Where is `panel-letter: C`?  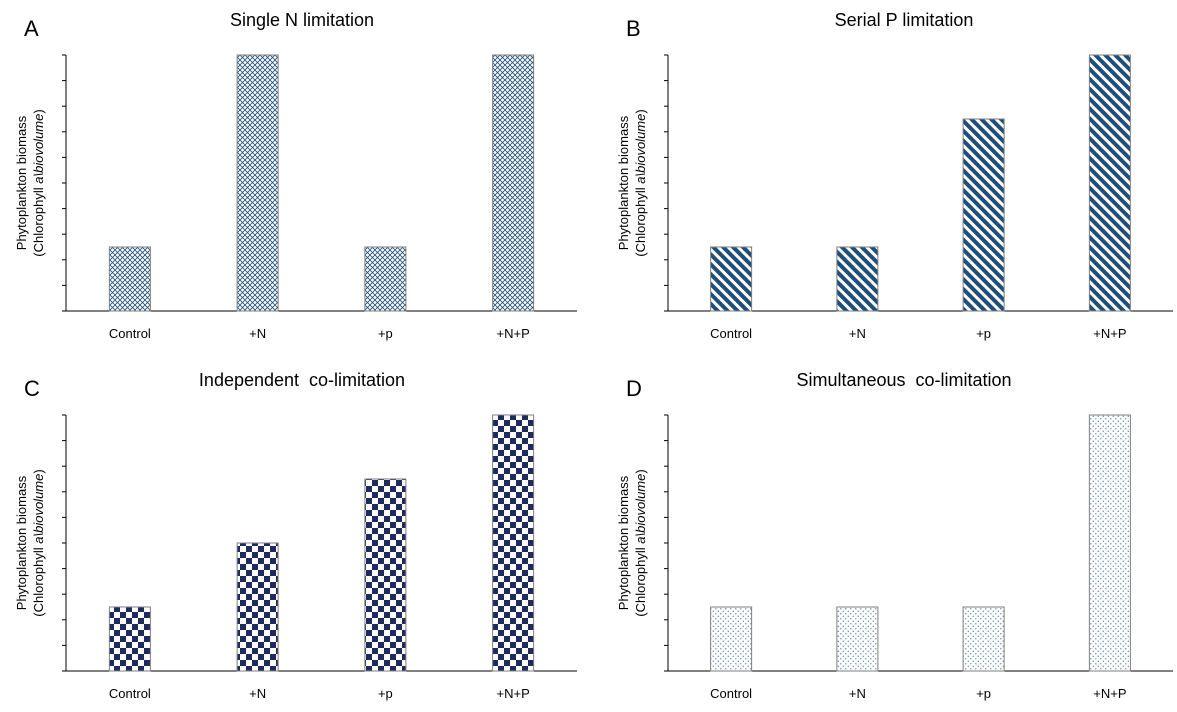 panel-letter: C is located at coordinates (32, 388).